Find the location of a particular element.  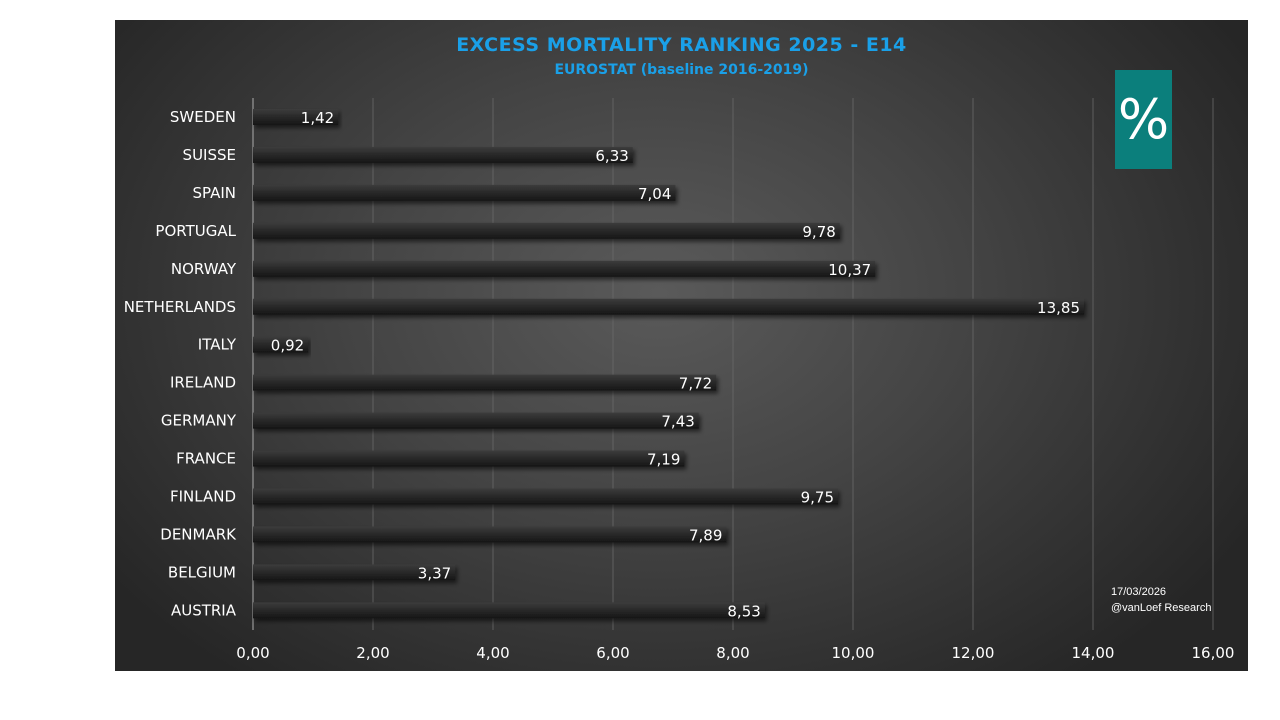

category-label: PORTUGAL is located at coordinates (195, 231).